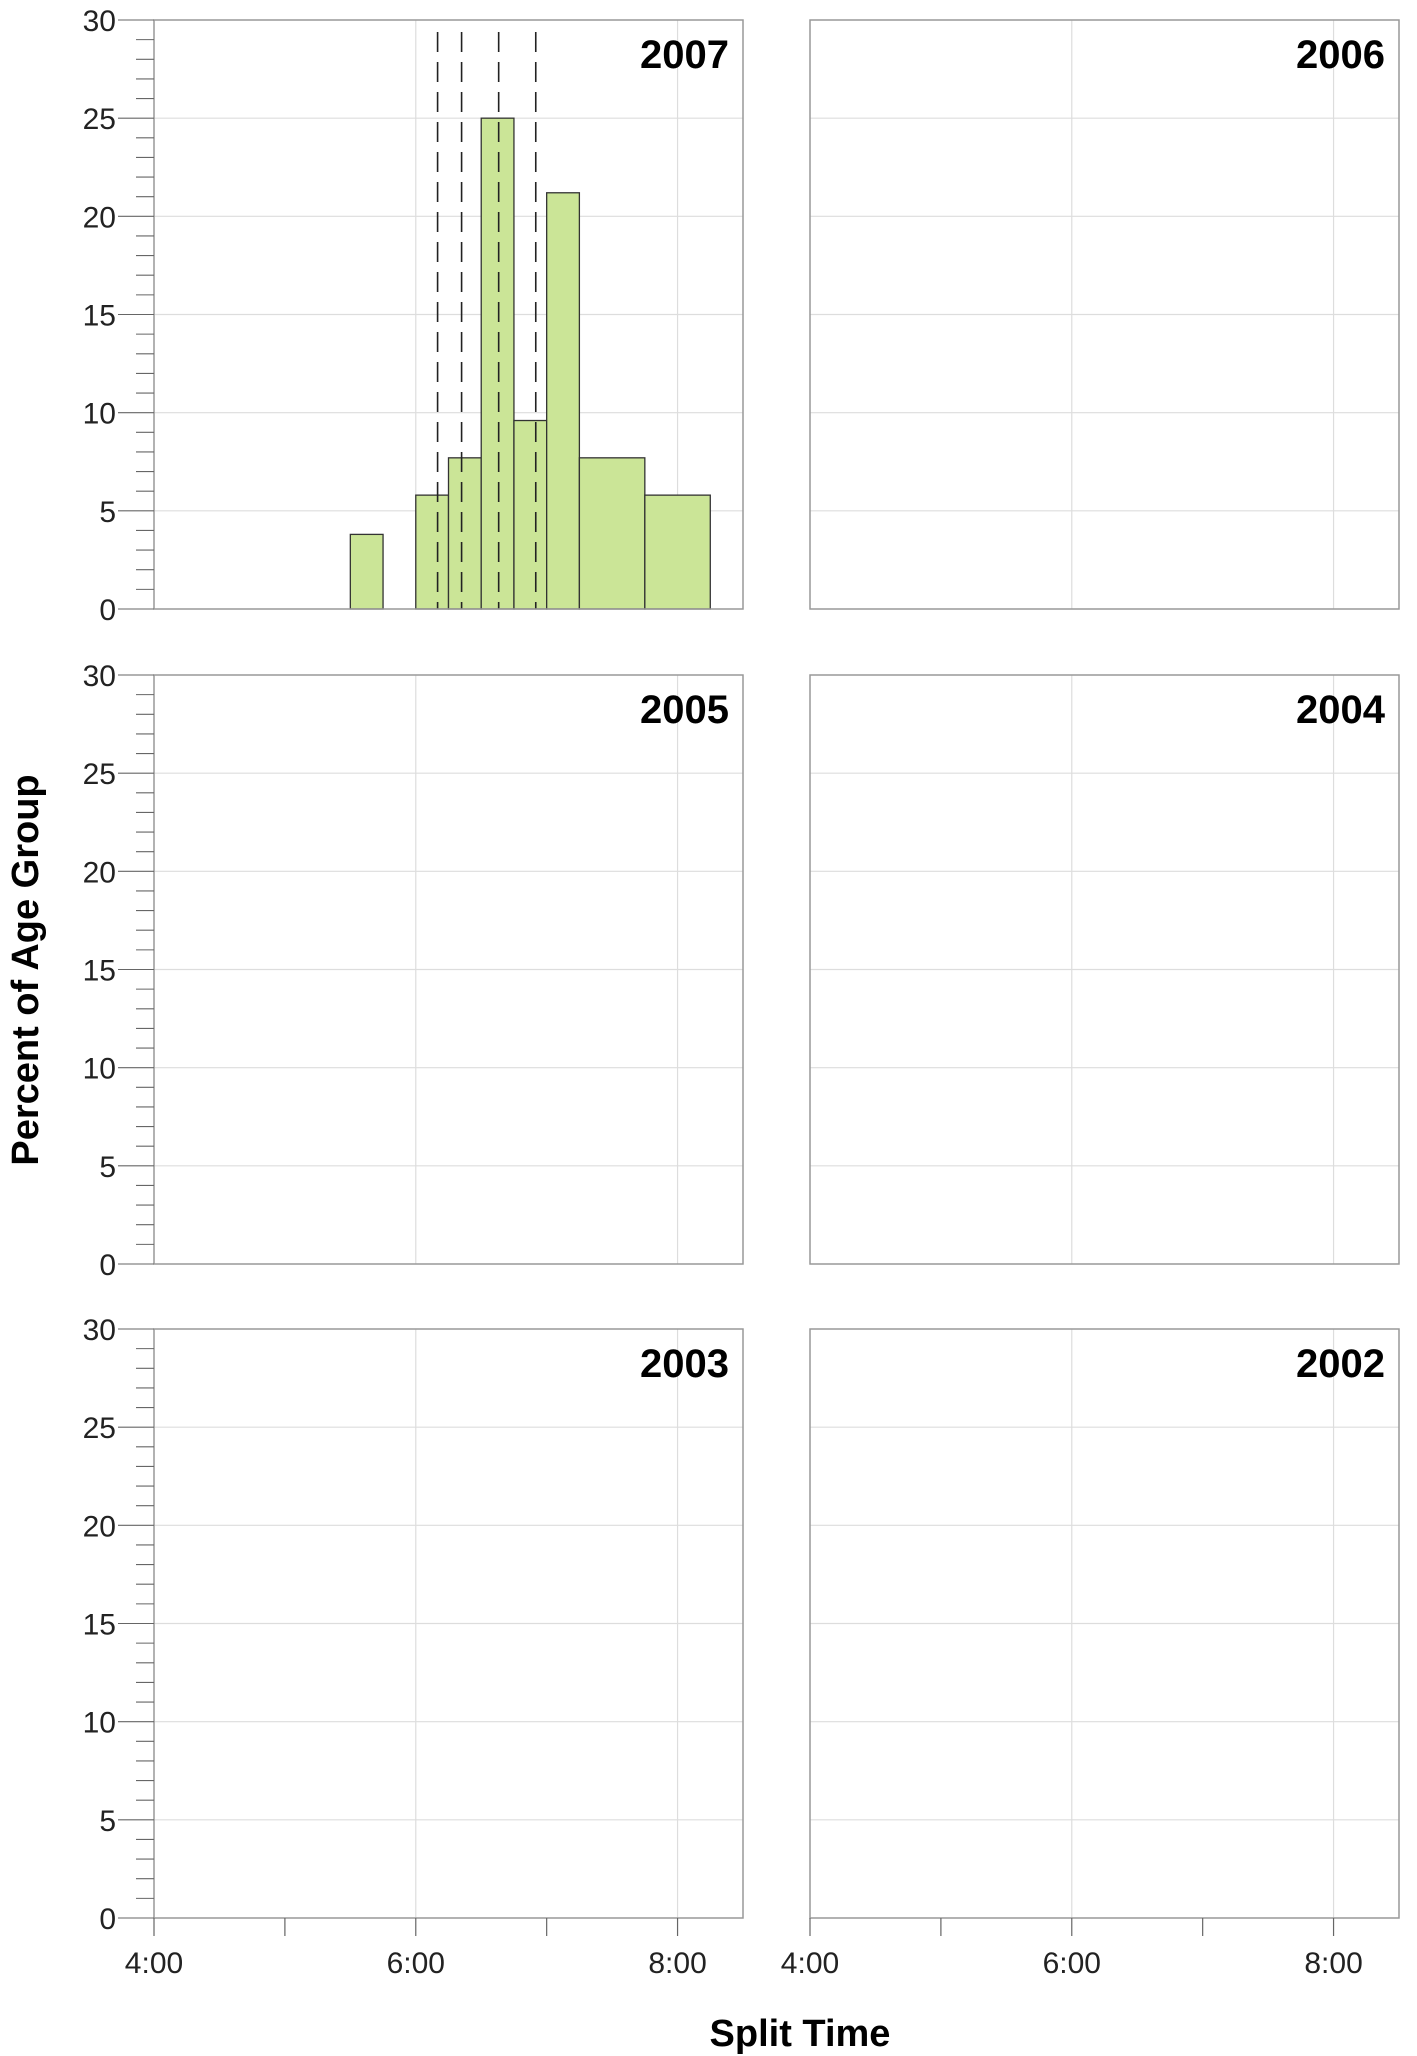  What do you see at coordinates (684, 710) in the screenshot?
I see `panel-2005-title: 2005` at bounding box center [684, 710].